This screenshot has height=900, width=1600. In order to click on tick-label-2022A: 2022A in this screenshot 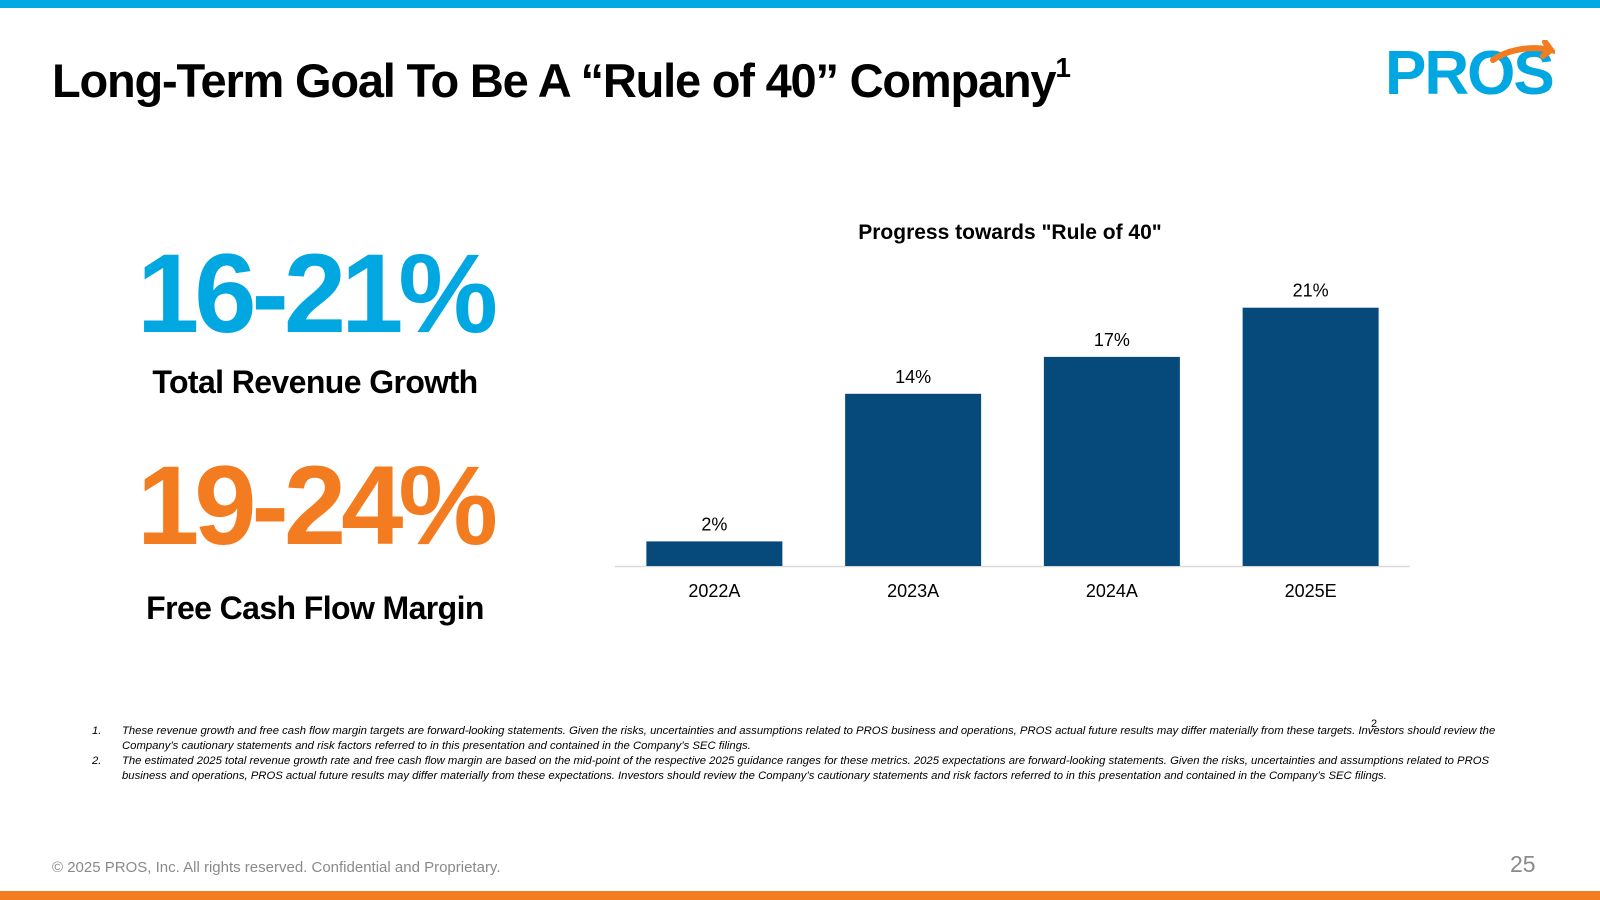, I will do `click(714, 591)`.